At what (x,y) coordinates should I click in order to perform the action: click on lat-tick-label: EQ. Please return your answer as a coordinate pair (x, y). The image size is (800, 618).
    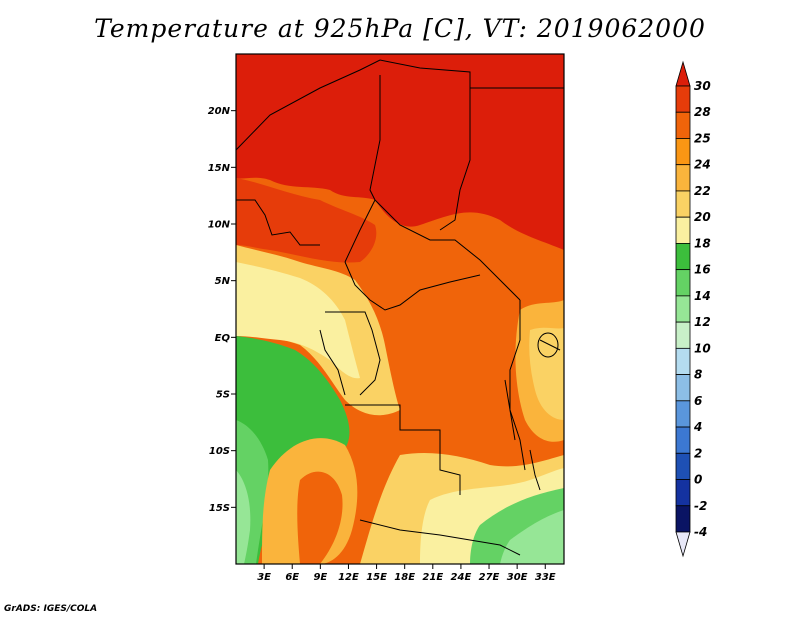
    Looking at the image, I should click on (223, 338).